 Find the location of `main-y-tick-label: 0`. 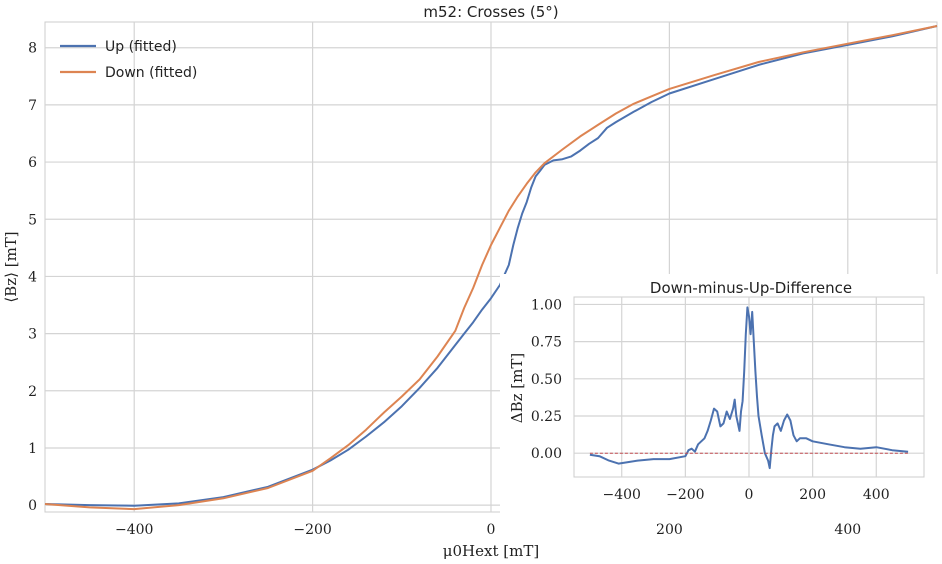

main-y-tick-label: 0 is located at coordinates (32, 506).